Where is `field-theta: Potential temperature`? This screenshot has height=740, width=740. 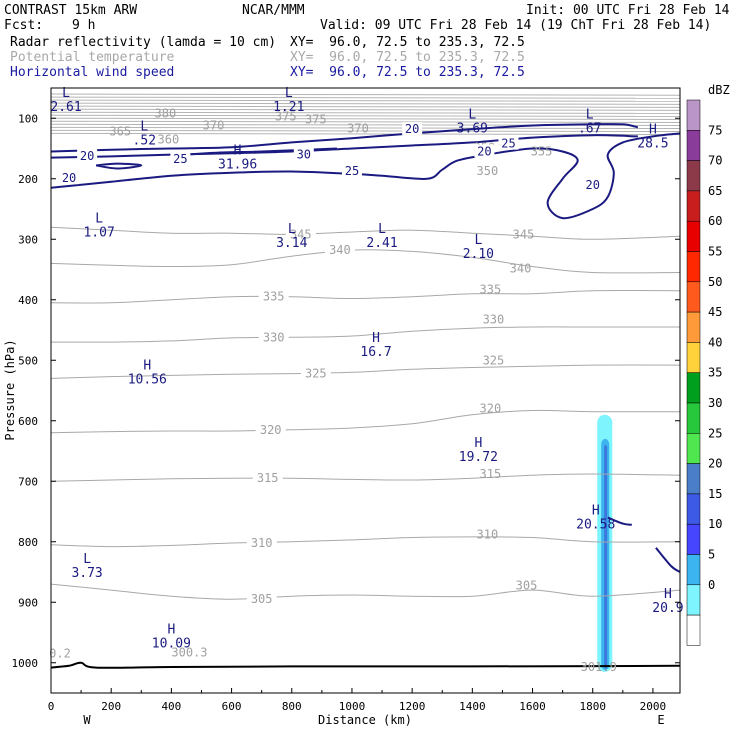
field-theta: Potential temperature is located at coordinates (92, 57).